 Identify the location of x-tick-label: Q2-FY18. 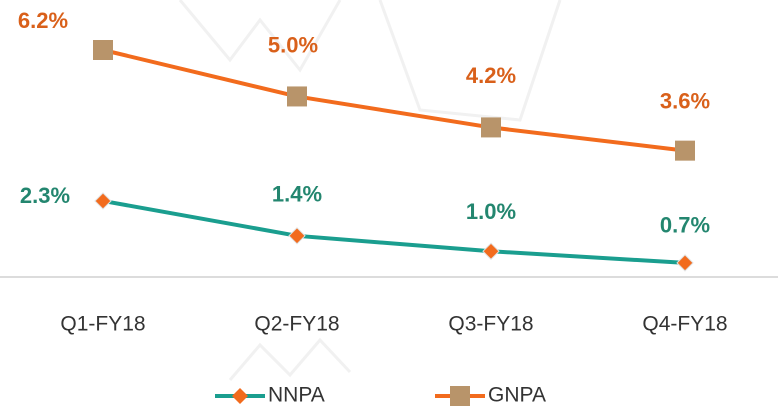
(296, 324).